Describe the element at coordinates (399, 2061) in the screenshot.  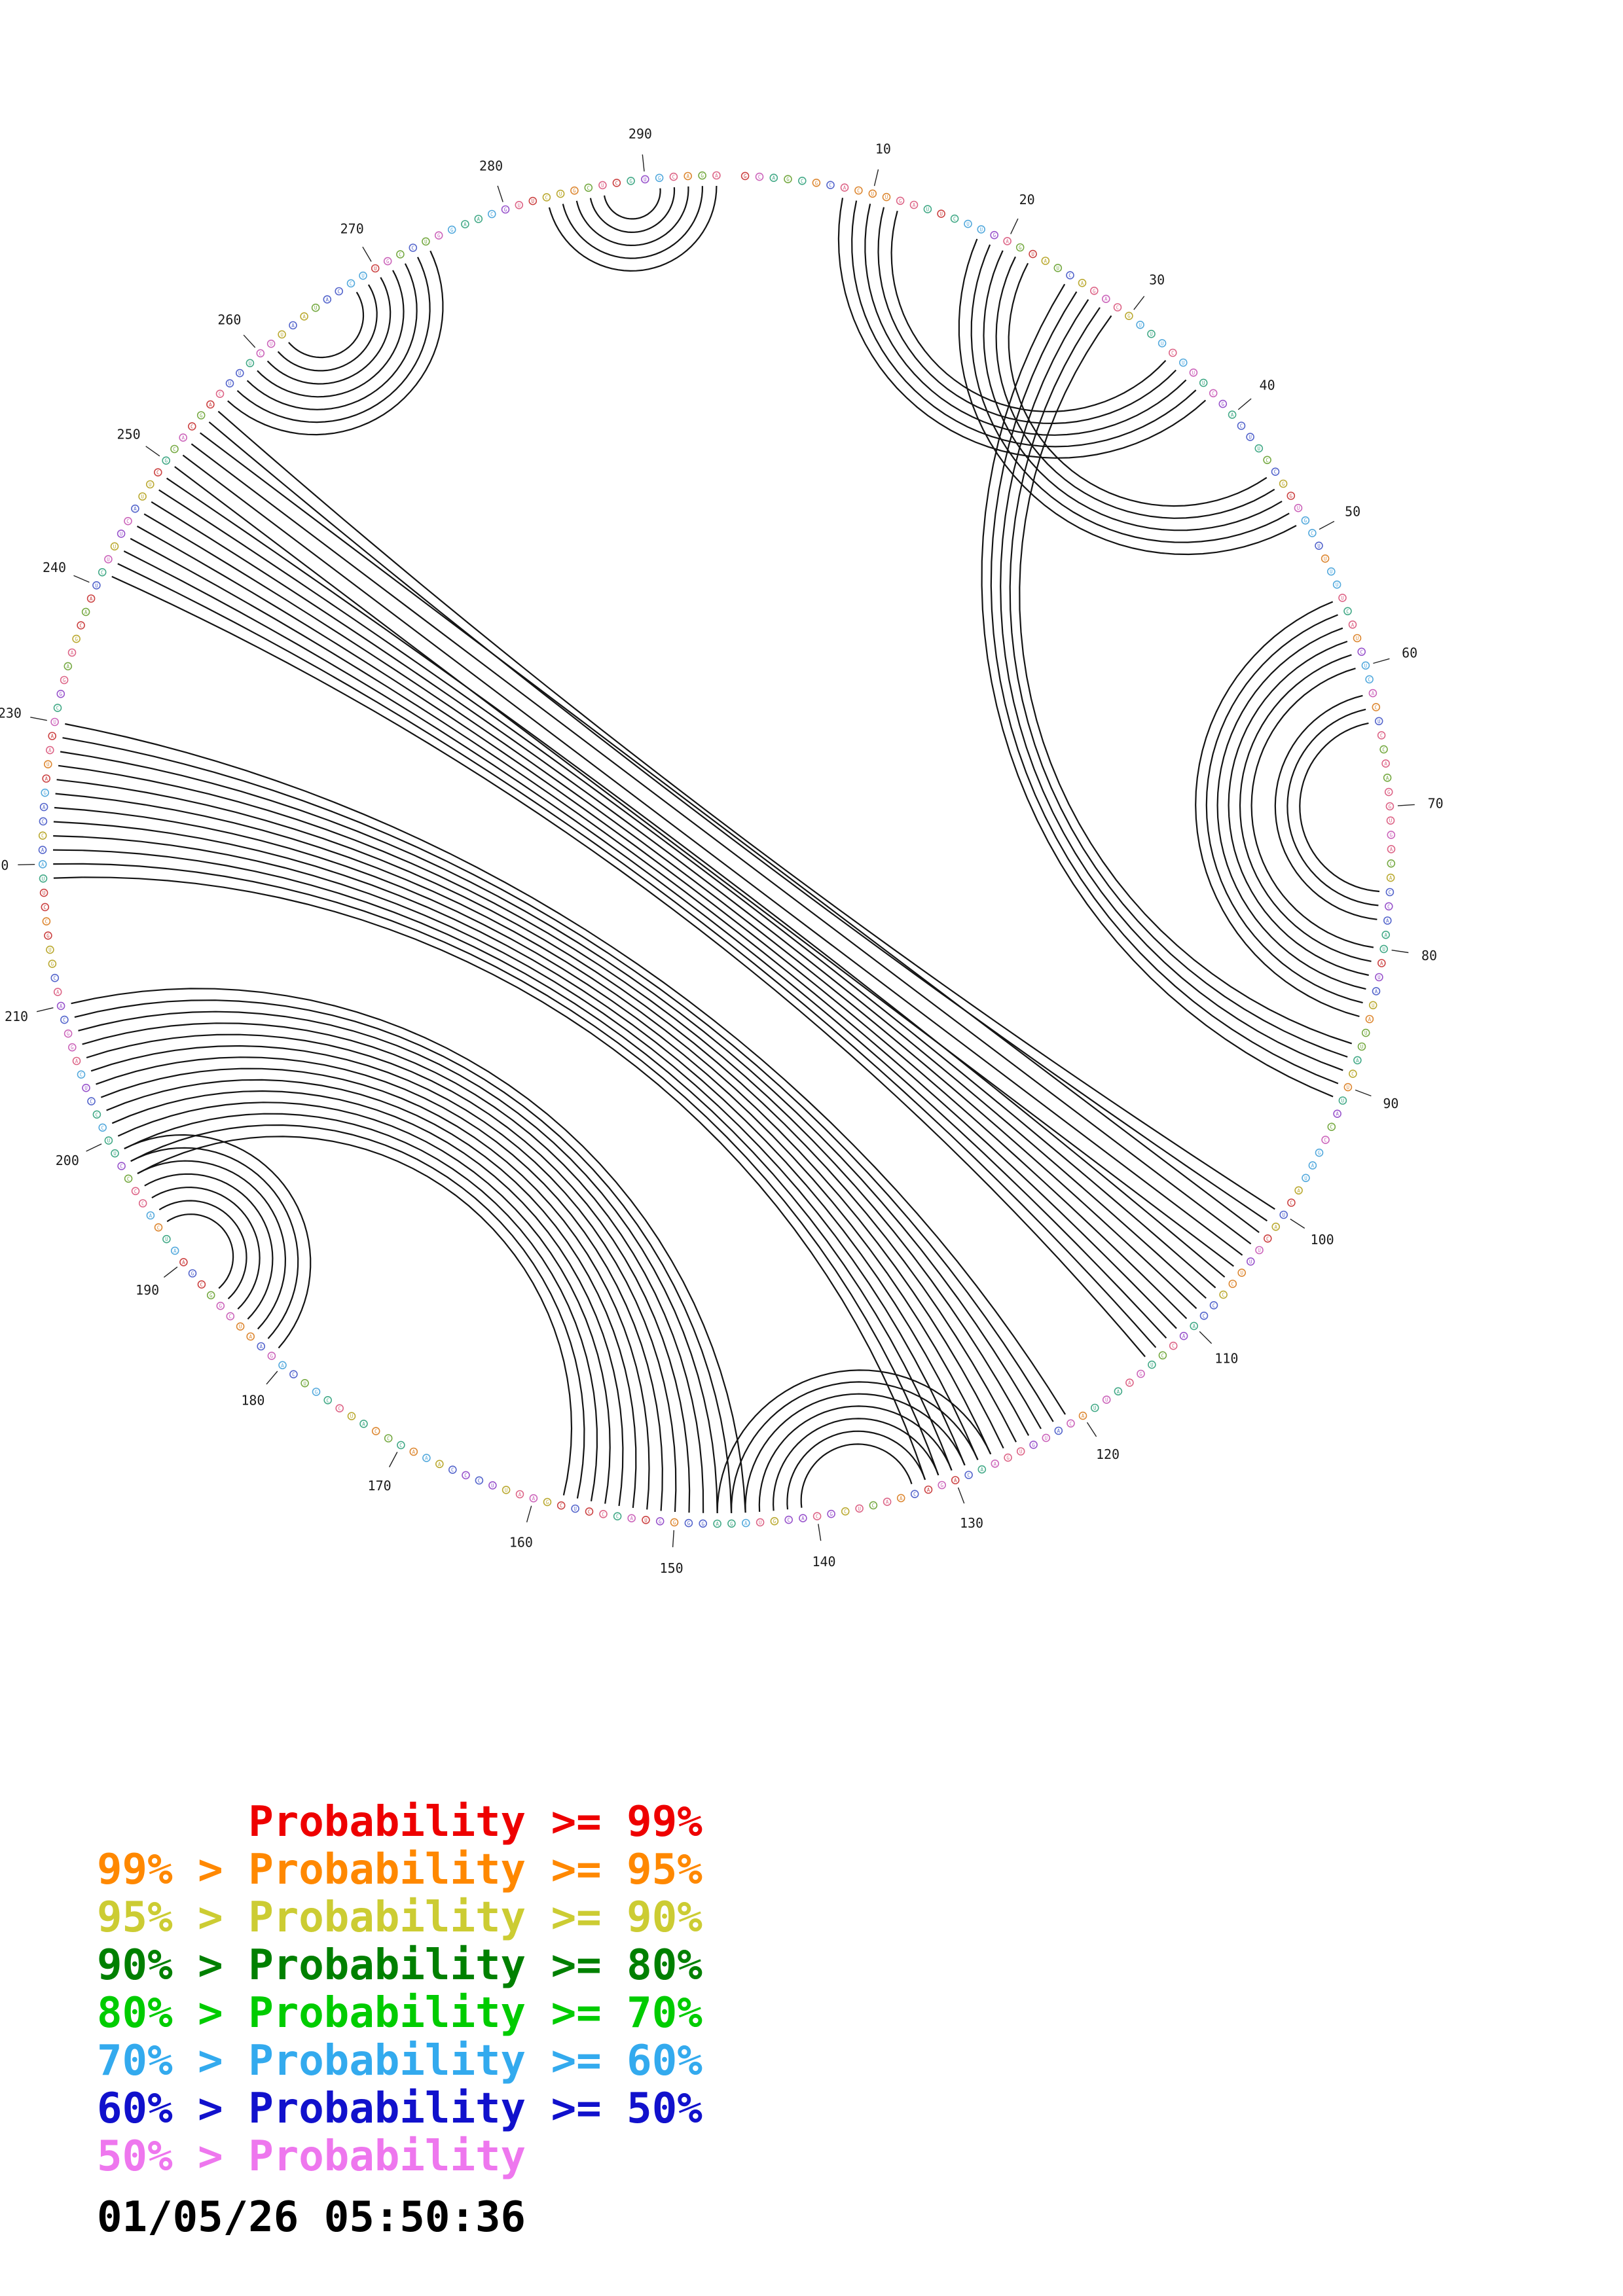
I see `legend-line-p60: 70% > Probability >= 60%` at that location.